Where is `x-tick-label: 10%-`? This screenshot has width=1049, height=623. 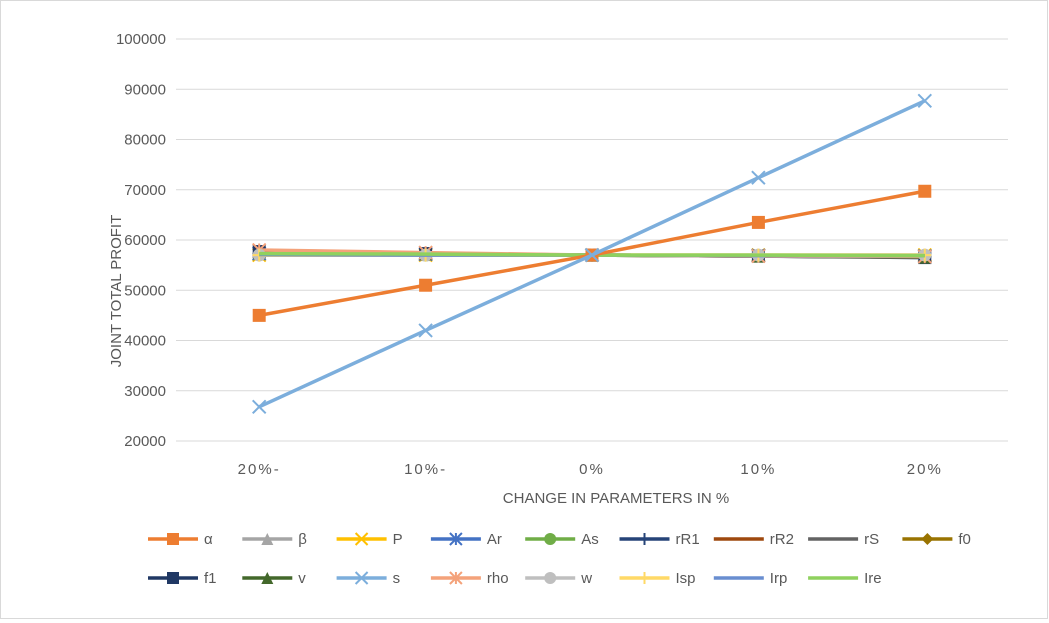 x-tick-label: 10%- is located at coordinates (425, 469).